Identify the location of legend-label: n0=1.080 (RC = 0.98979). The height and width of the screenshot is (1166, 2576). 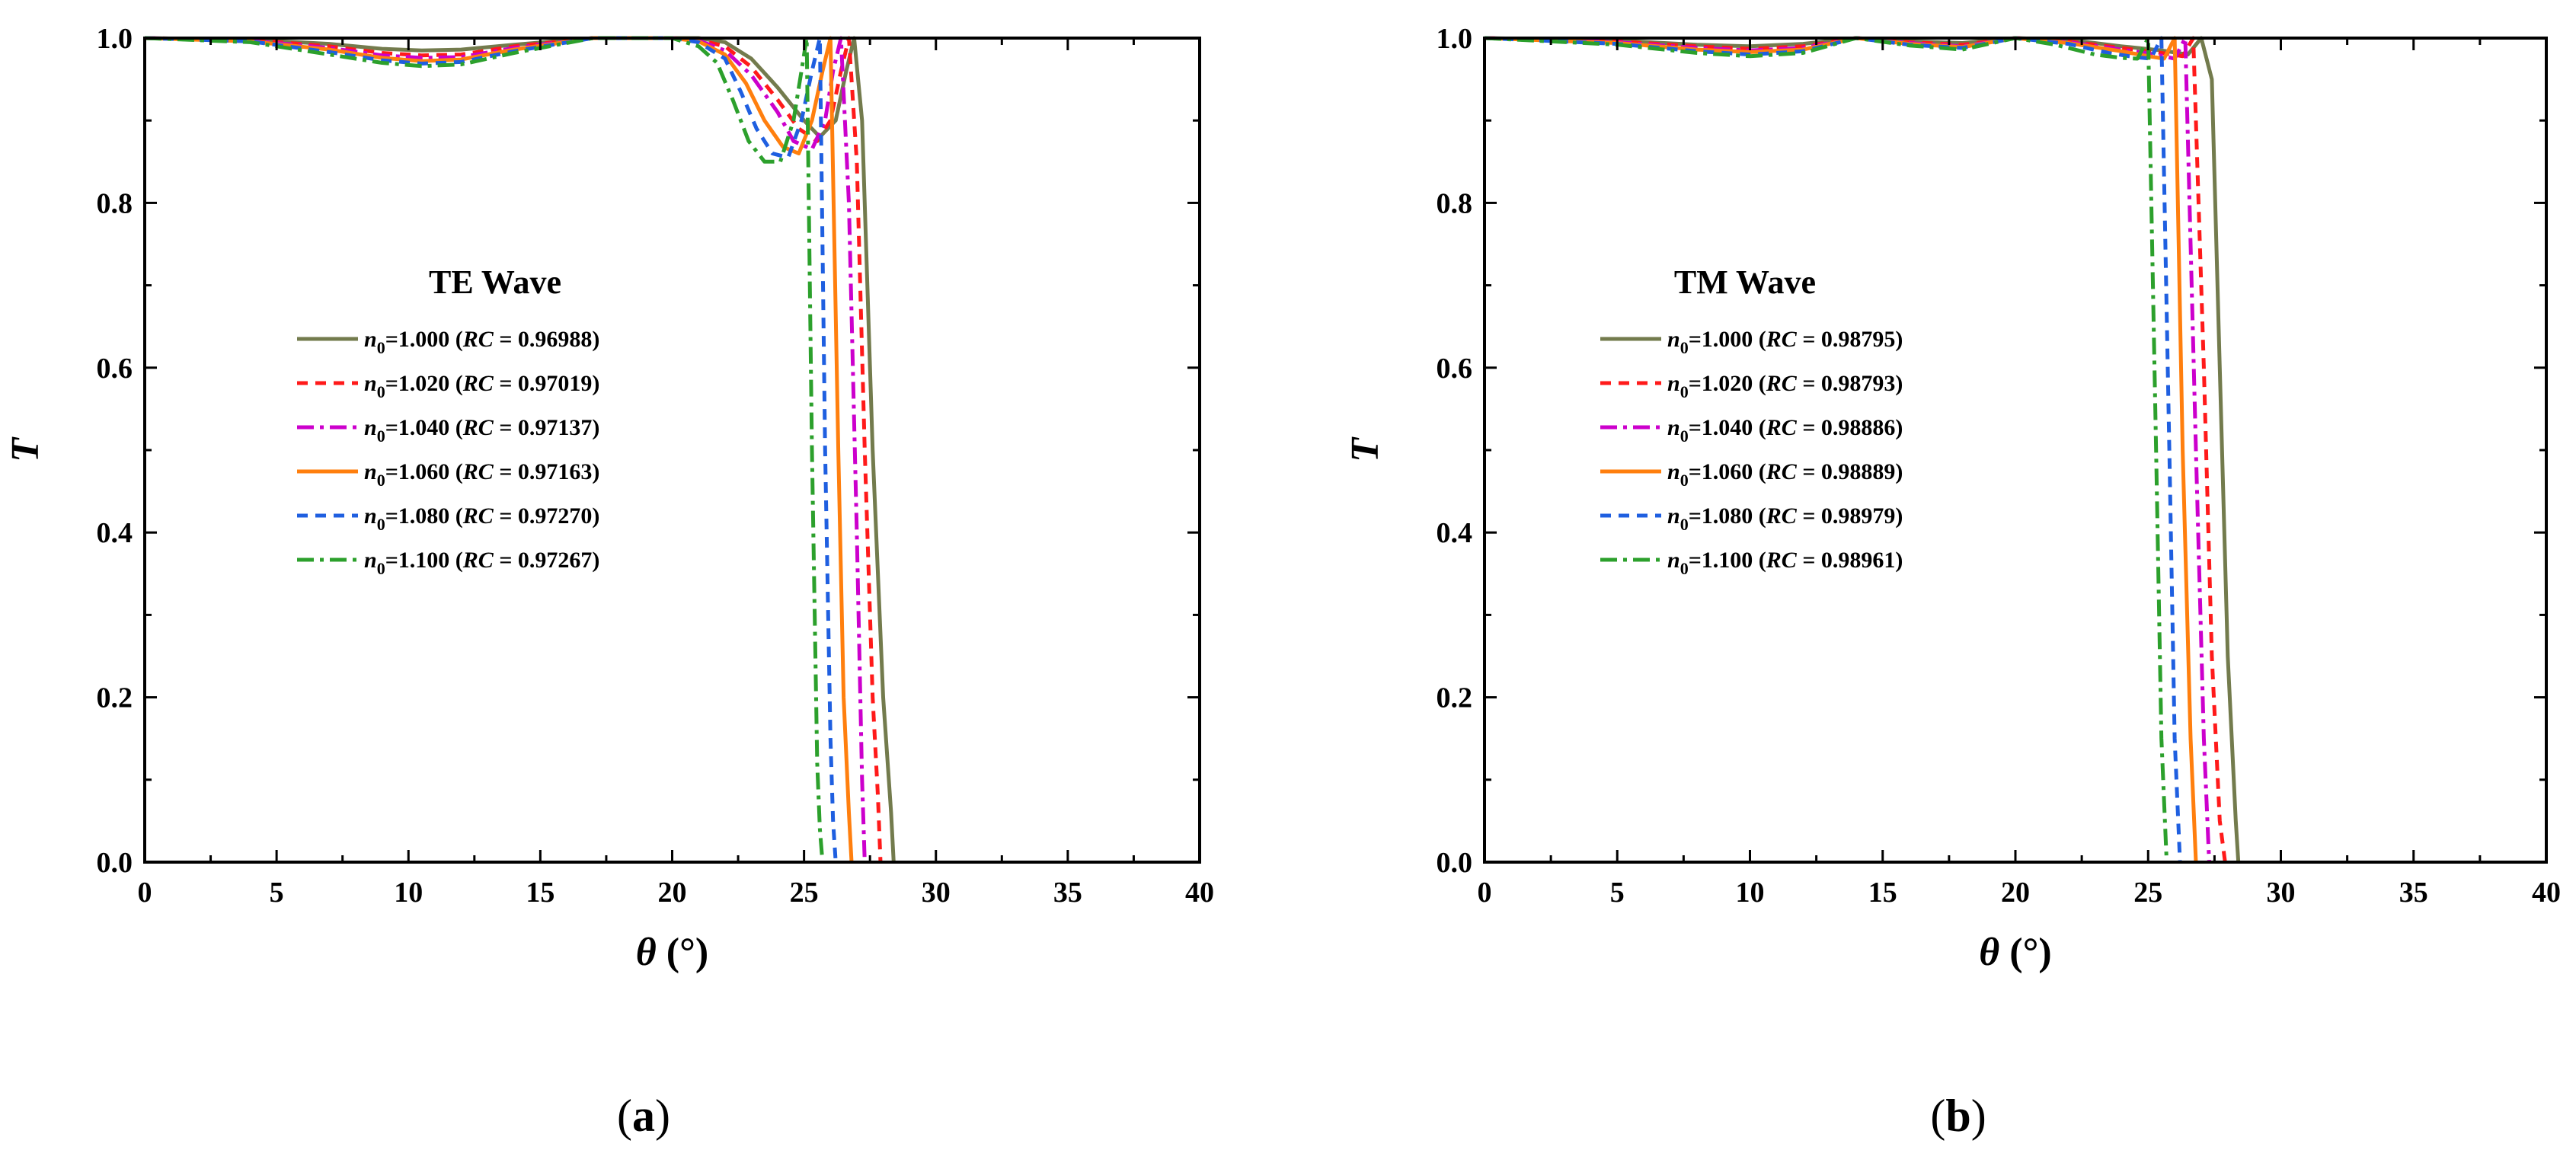
(1785, 518).